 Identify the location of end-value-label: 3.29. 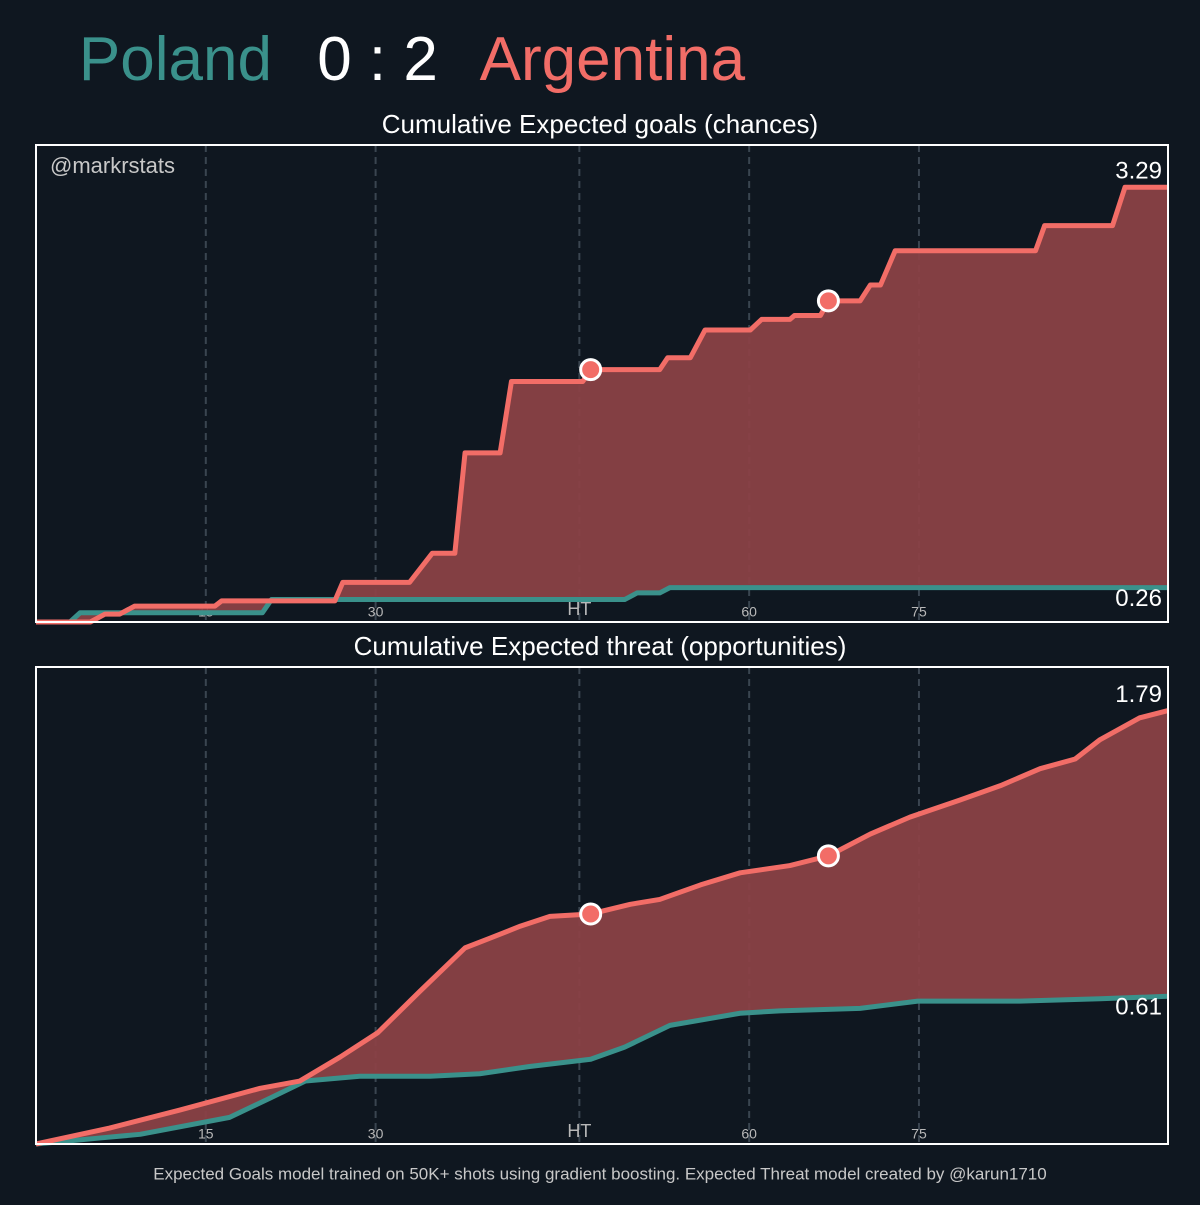
(1138, 171).